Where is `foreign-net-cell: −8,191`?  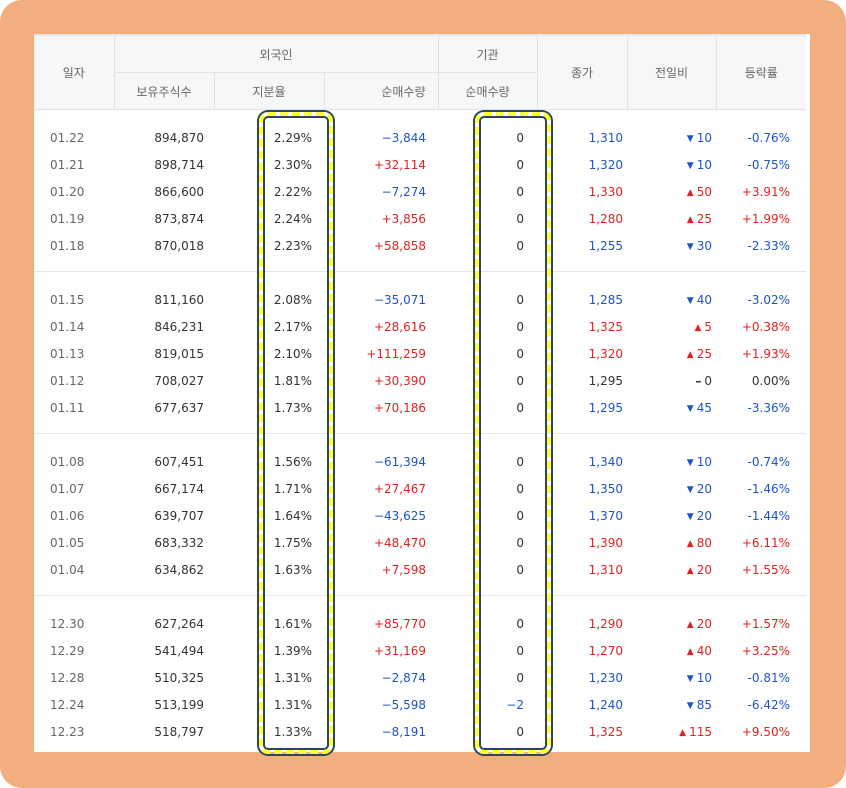
foreign-net-cell: −8,191 is located at coordinates (381, 731).